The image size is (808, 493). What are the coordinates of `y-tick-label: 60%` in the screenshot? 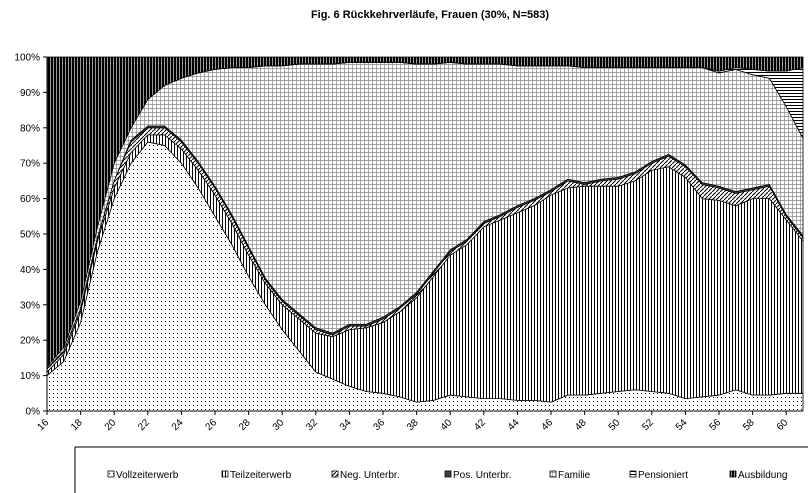 It's located at (30, 199).